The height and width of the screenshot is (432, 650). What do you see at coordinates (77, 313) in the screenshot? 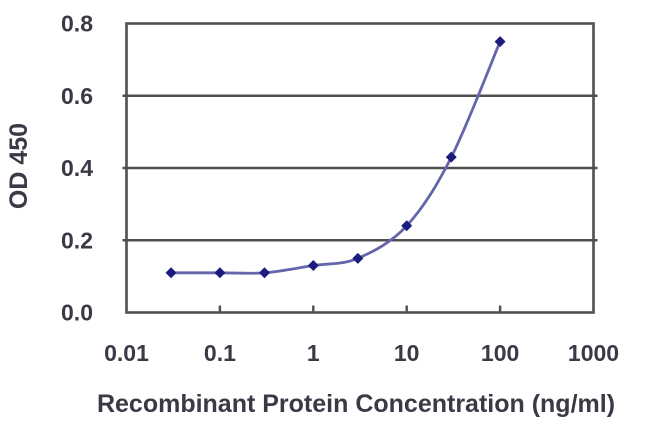
I see `y-tick-label: 0.0` at bounding box center [77, 313].